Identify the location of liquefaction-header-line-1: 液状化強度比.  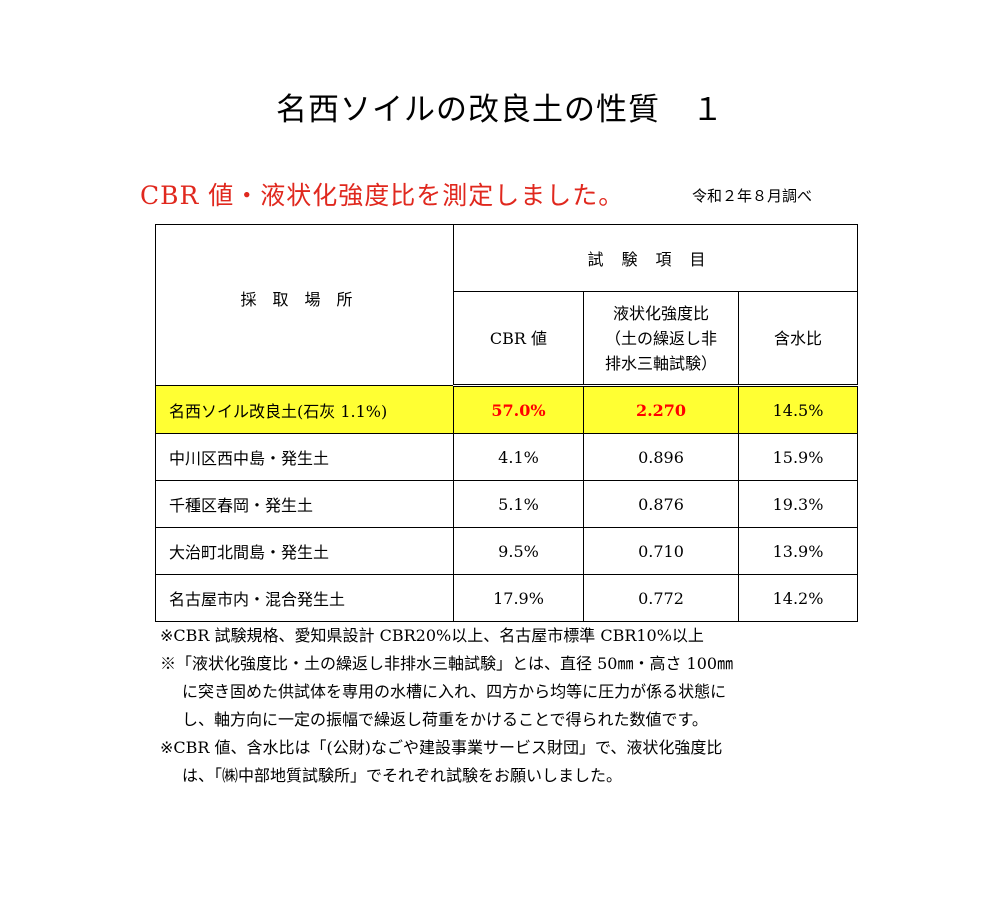
(660, 313).